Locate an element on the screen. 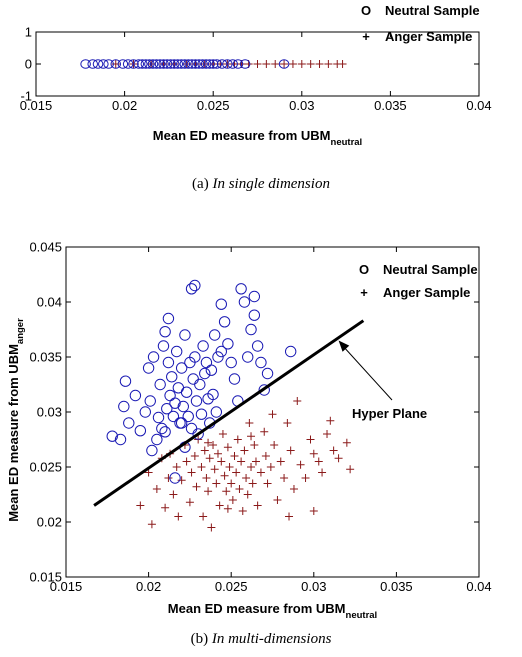  legend-label-neutral-a: Neutral Sample is located at coordinates (432, 10).